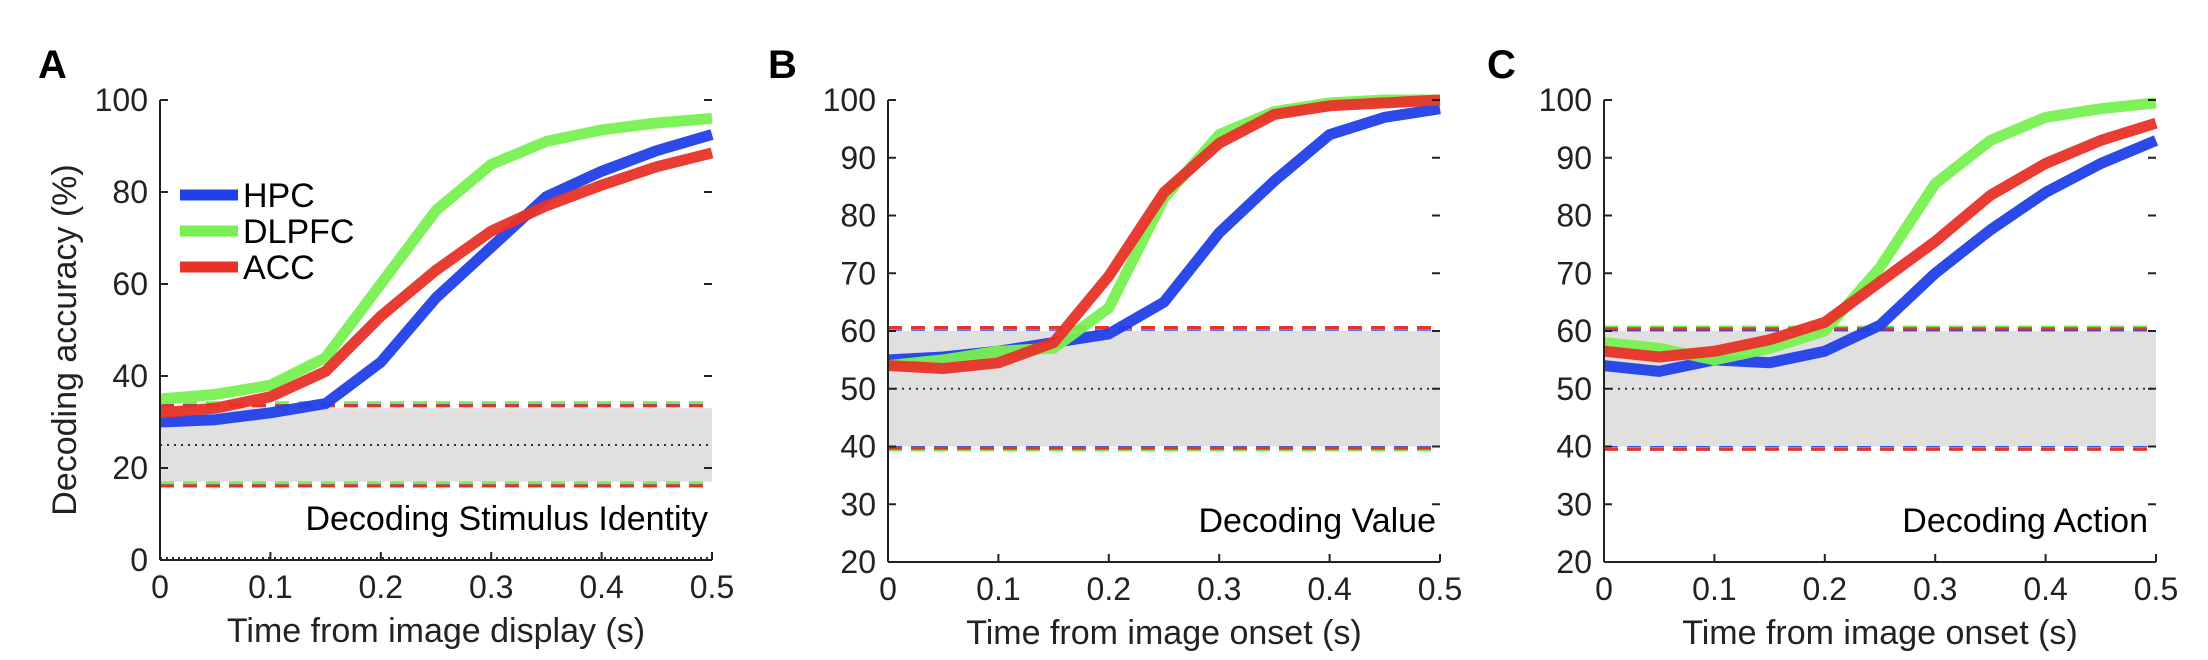 The image size is (2208, 660). What do you see at coordinates (2025, 521) in the screenshot?
I see `panel-title: Decoding Action` at bounding box center [2025, 521].